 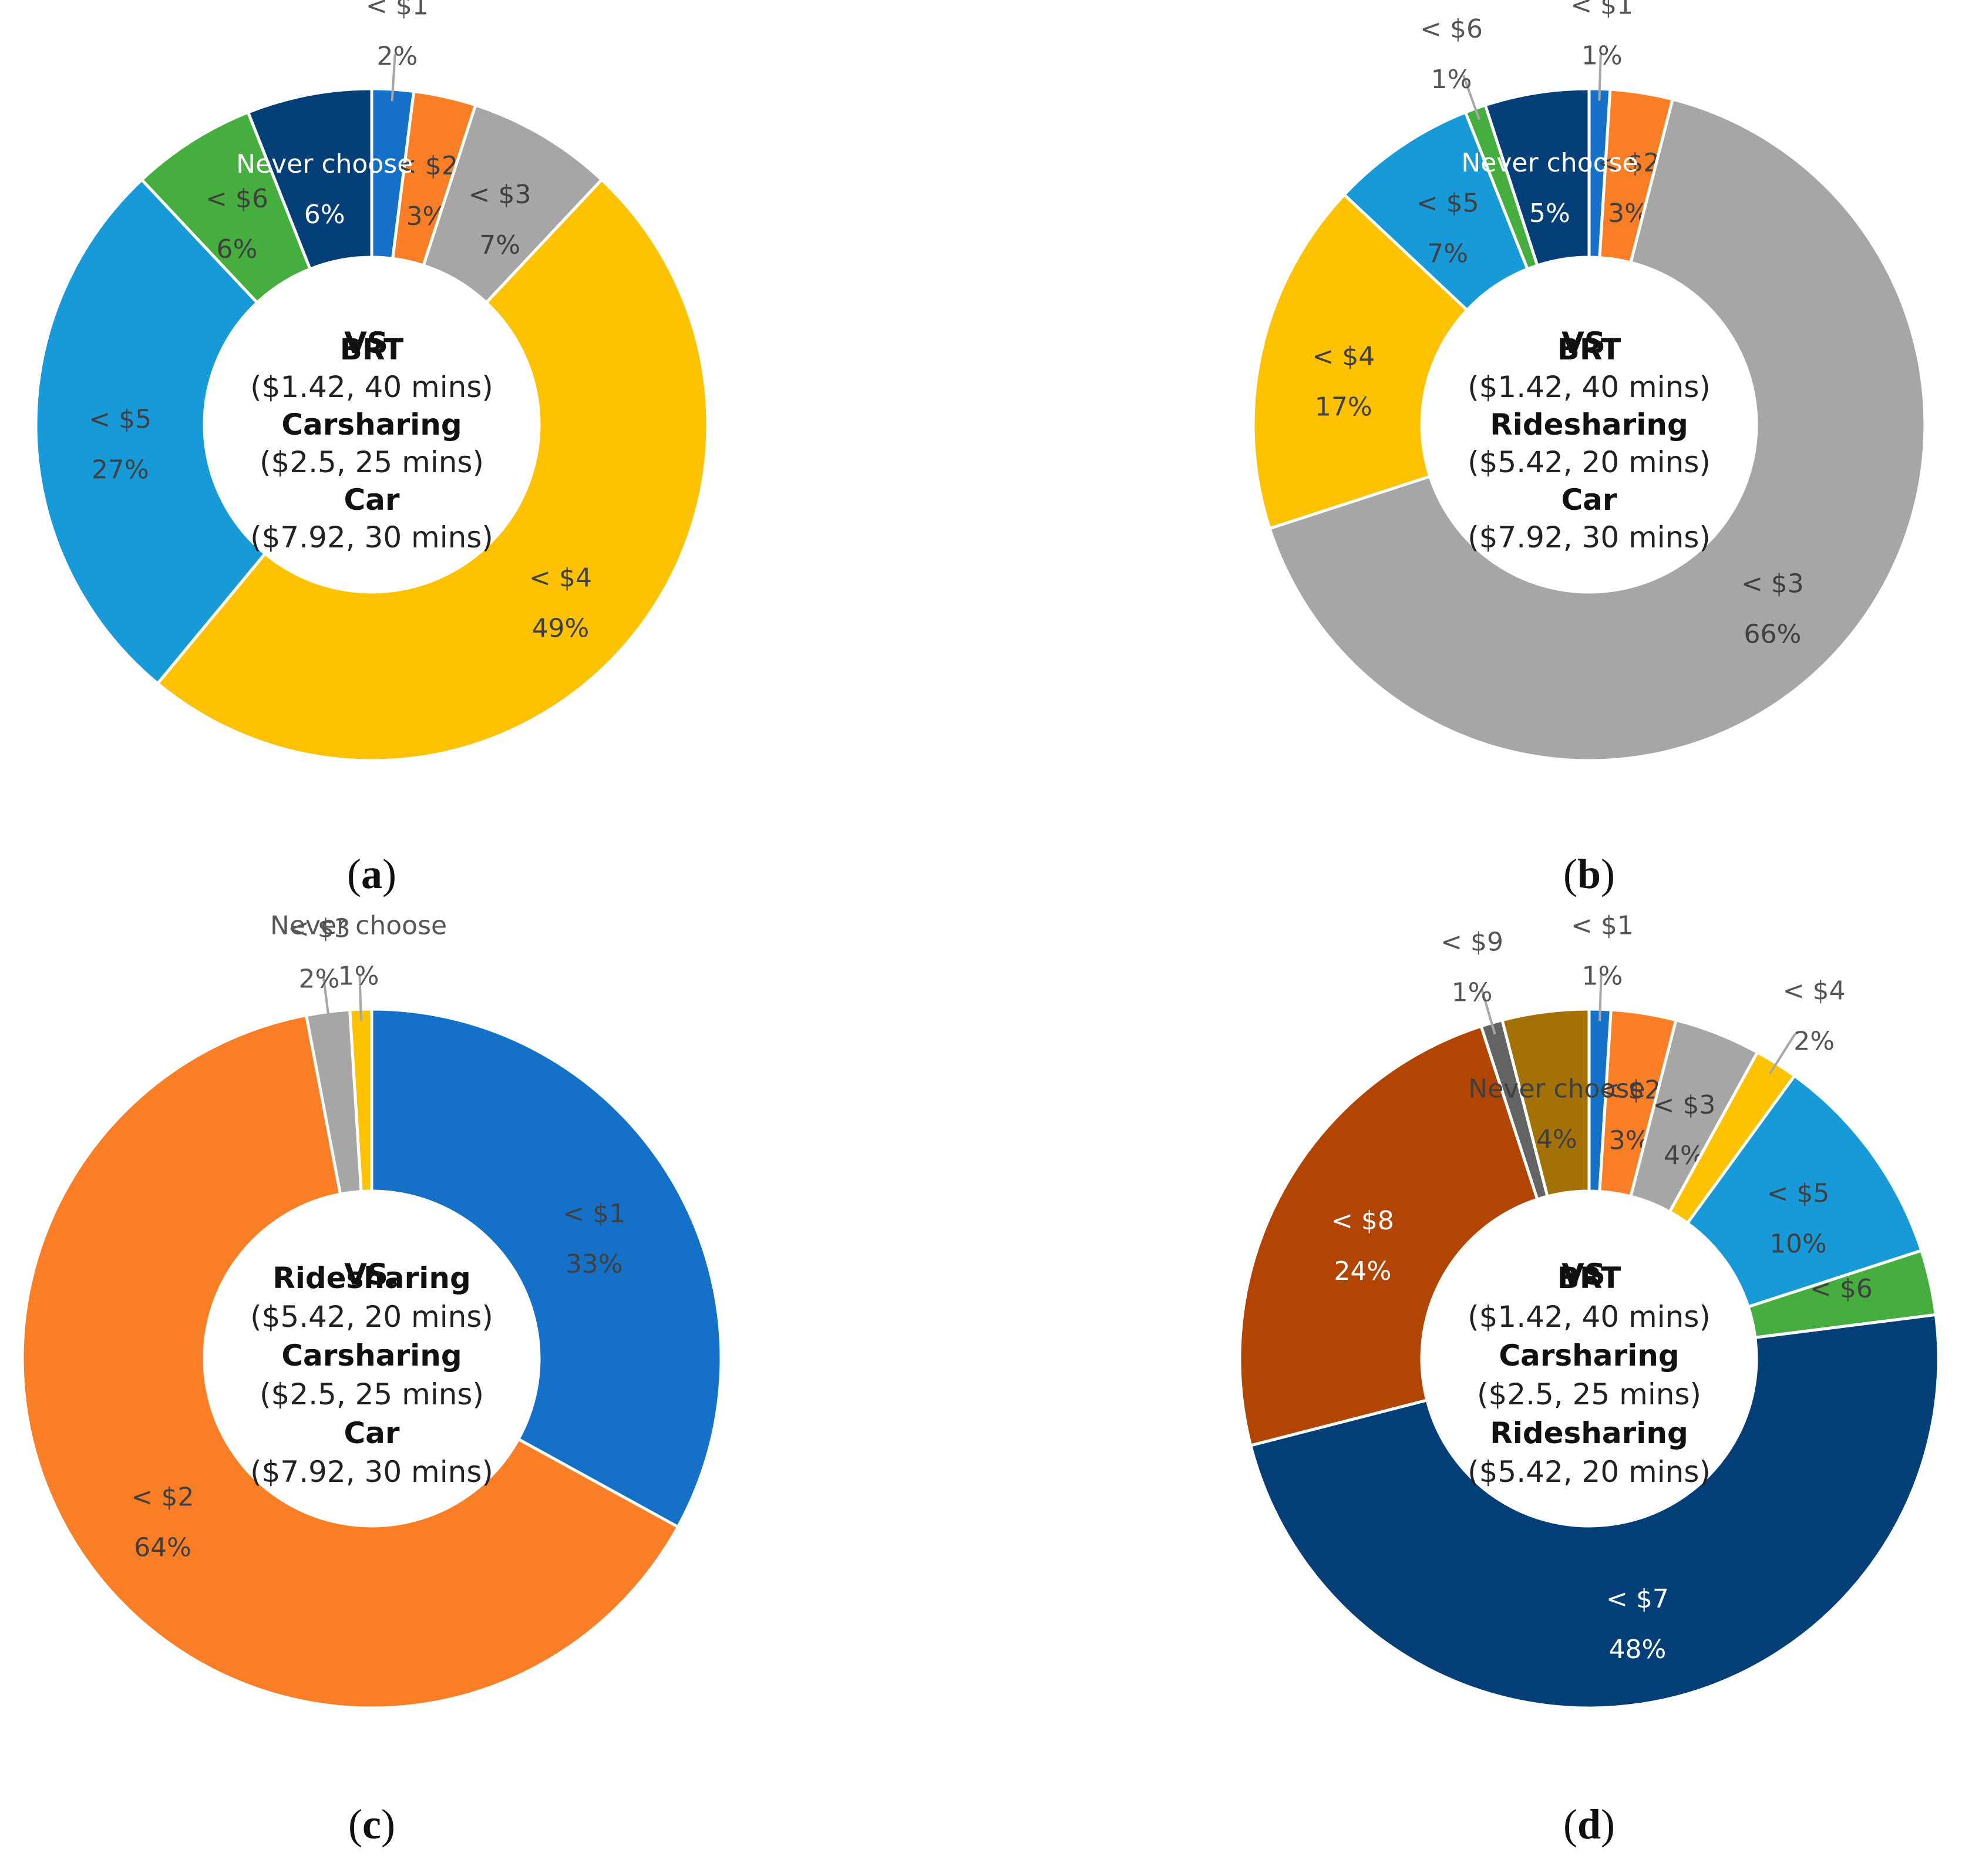 I want to click on center-line-c-1: ($5.42, 20 mins), so click(x=371, y=1317).